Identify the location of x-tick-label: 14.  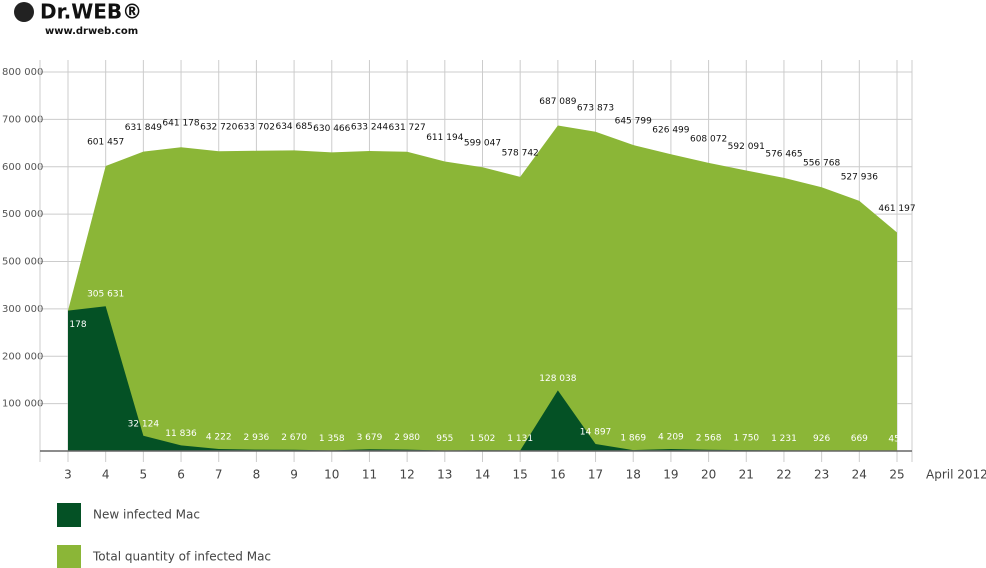
(482, 475).